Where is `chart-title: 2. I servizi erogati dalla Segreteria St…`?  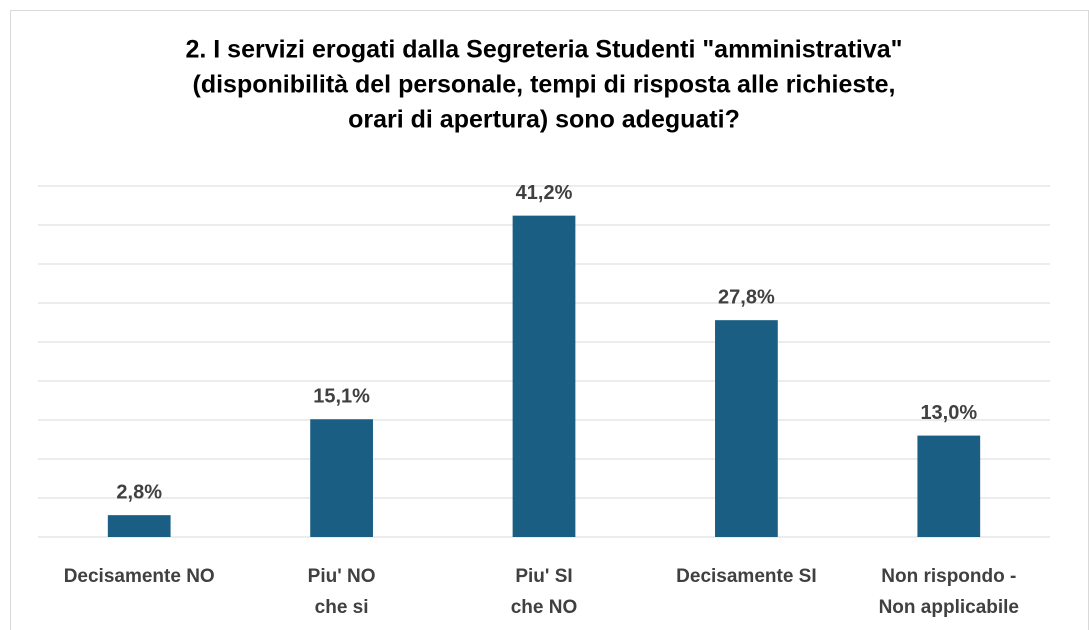 chart-title: 2. I servizi erogati dalla Segreteria St… is located at coordinates (543, 50).